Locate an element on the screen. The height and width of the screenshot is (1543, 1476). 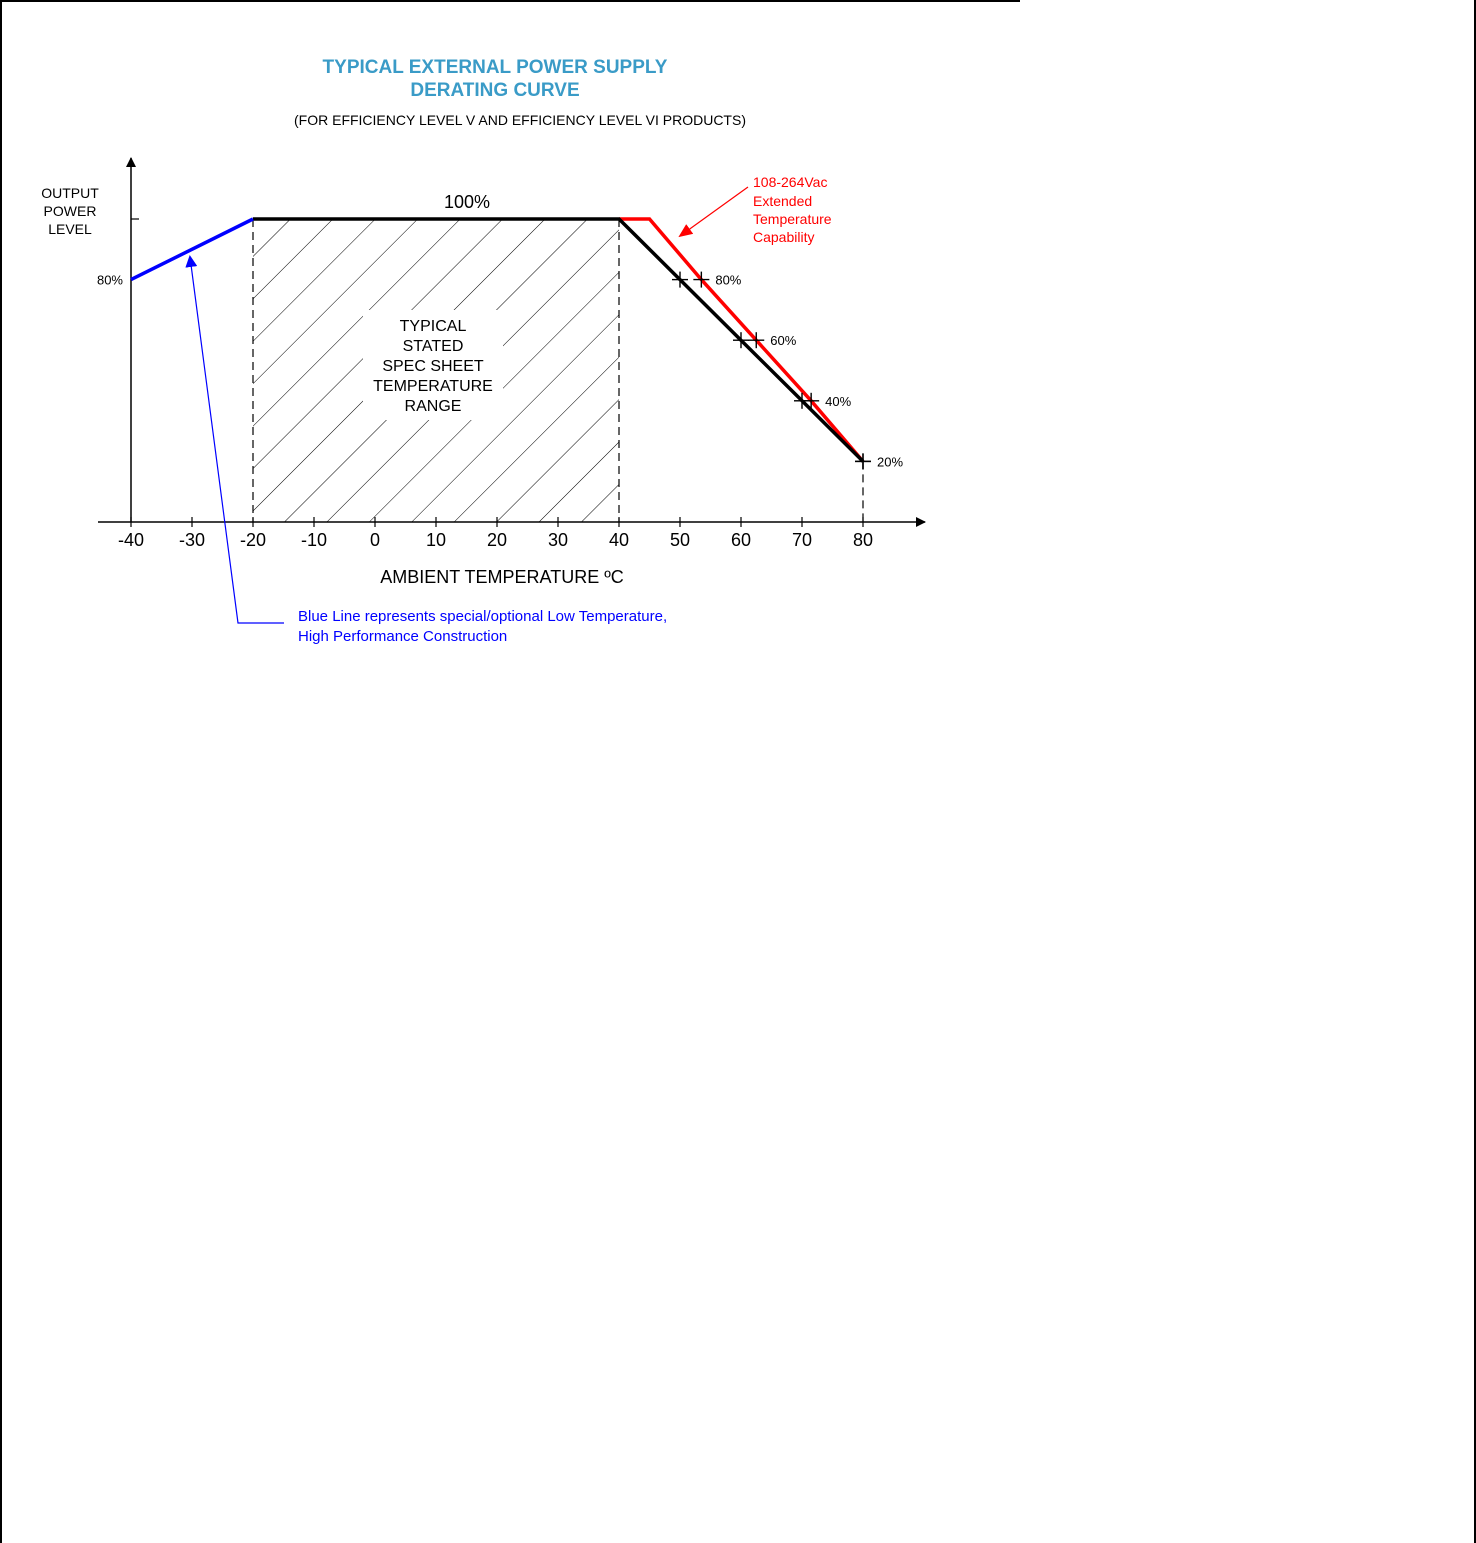
red-annotation-line-2: Extended is located at coordinates (782, 201).